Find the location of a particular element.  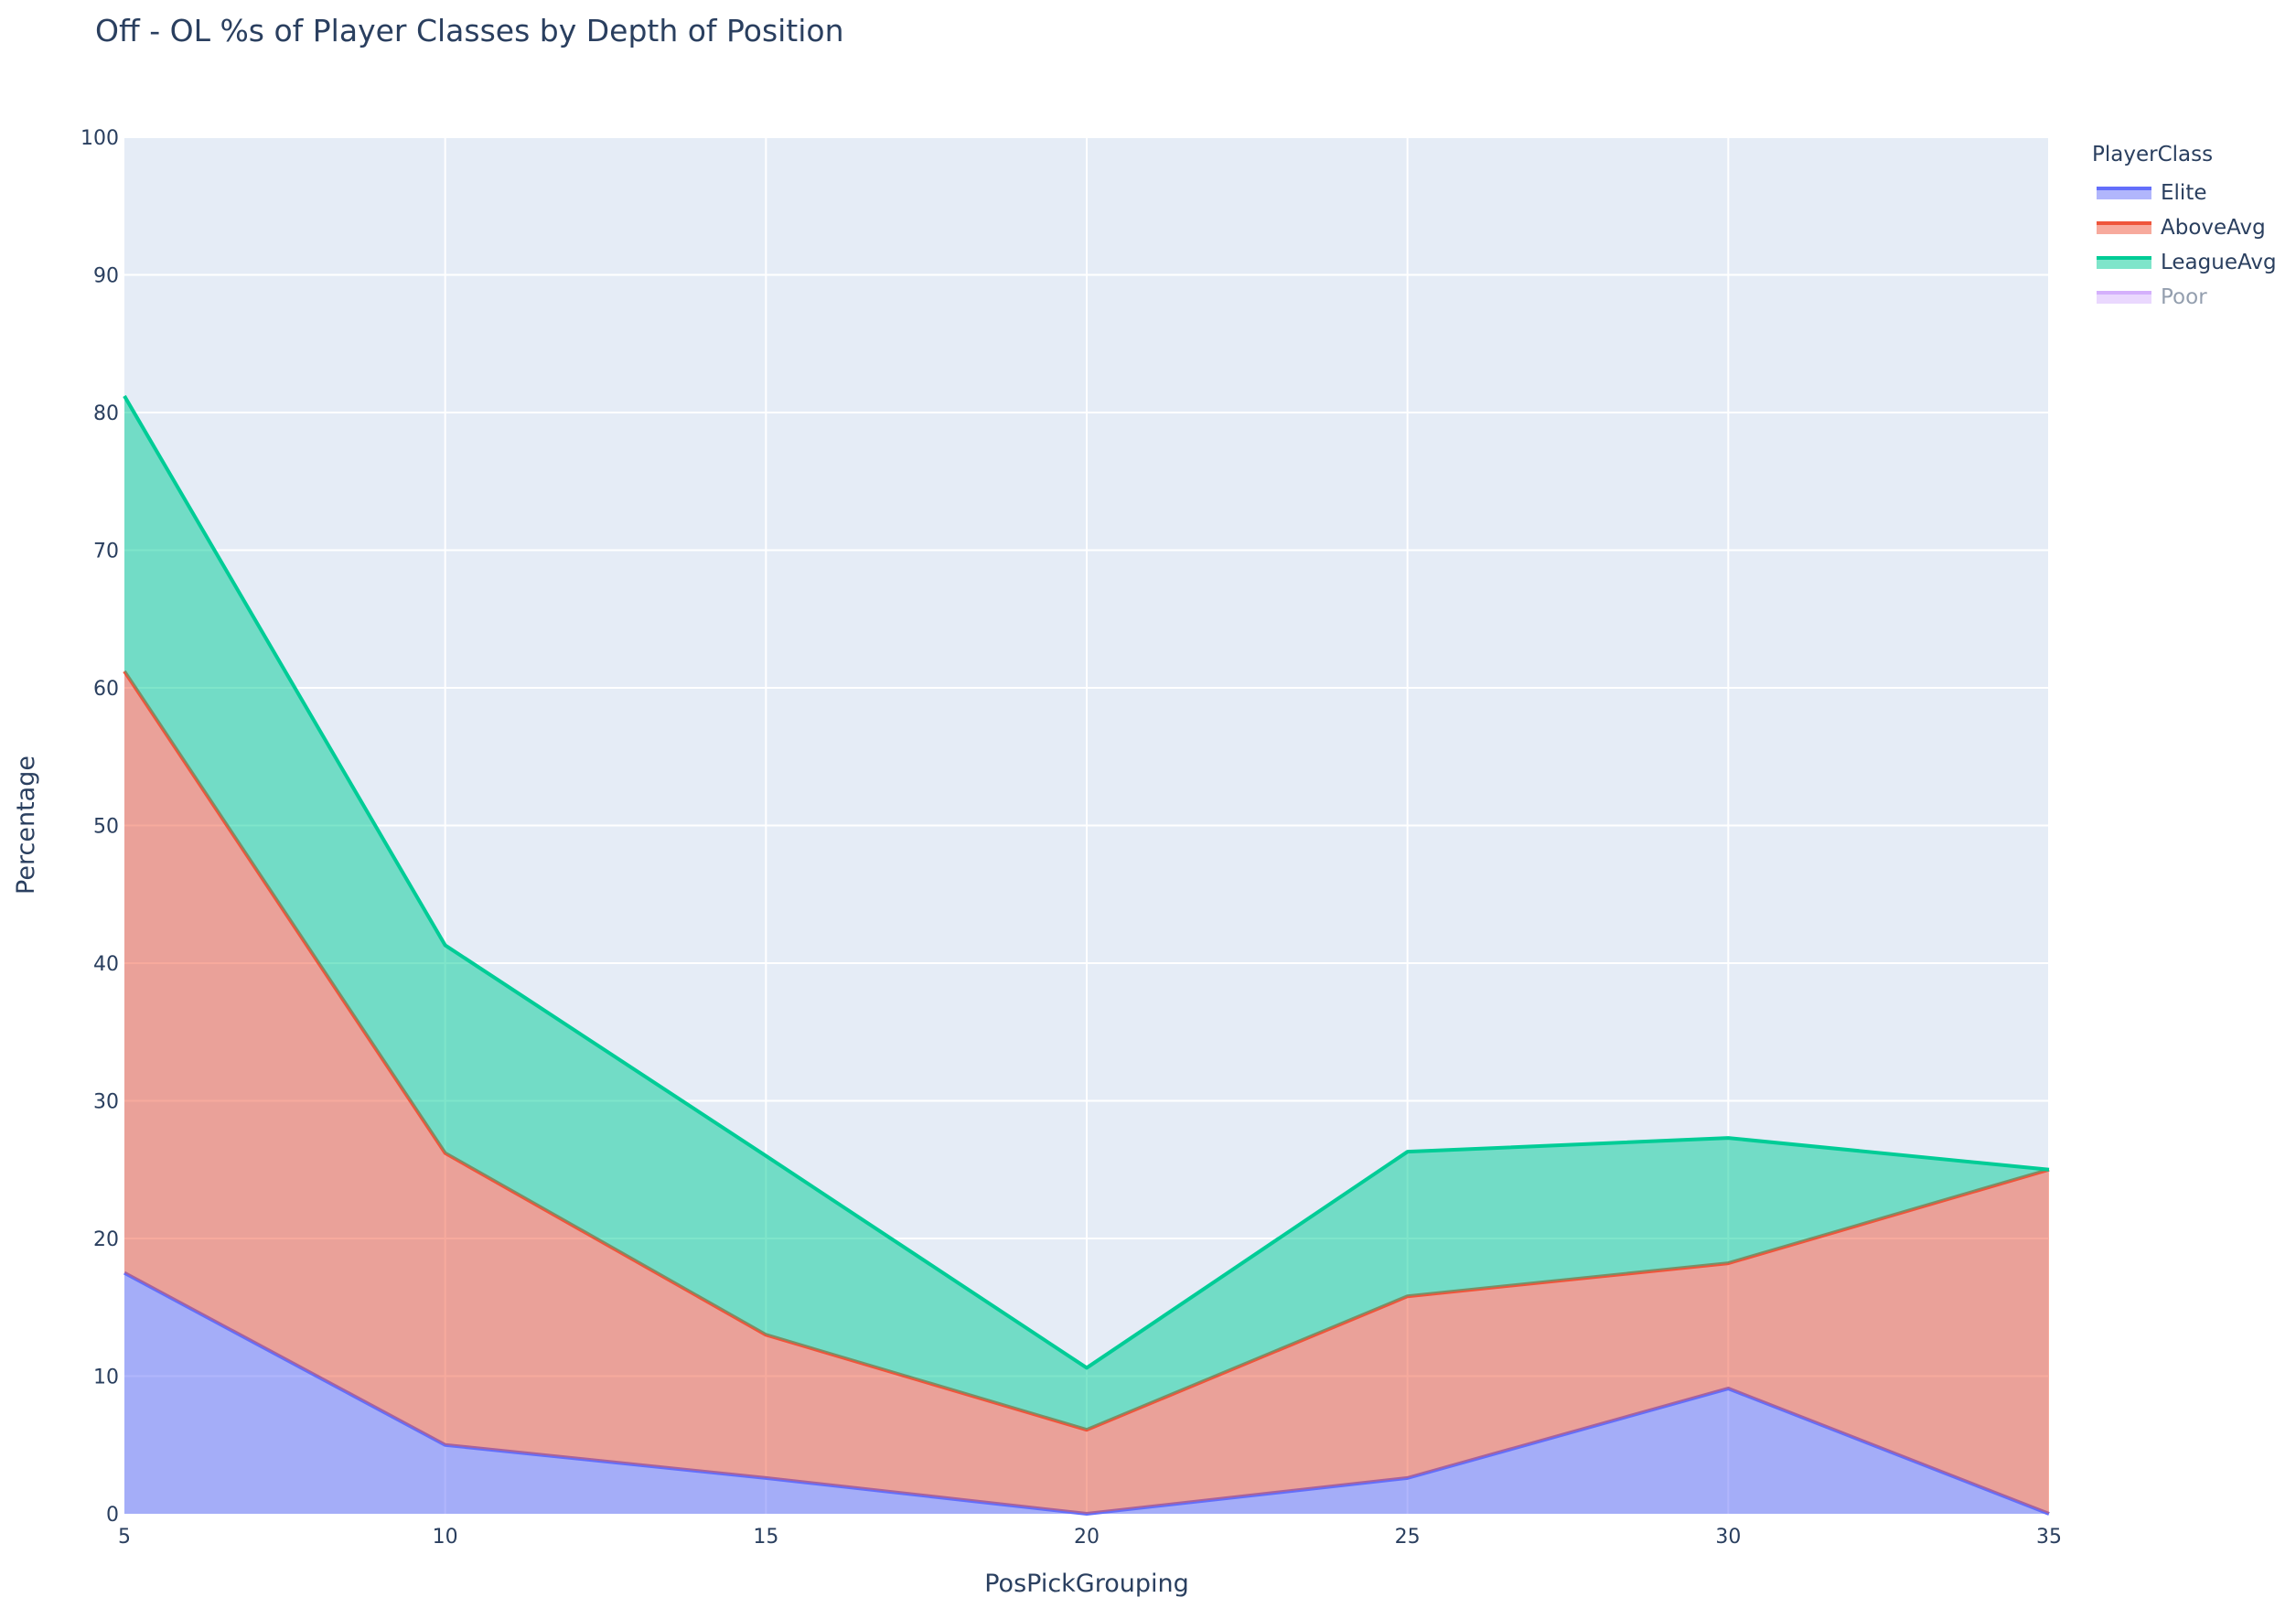

x-tick-label: 20 is located at coordinates (1087, 1537).